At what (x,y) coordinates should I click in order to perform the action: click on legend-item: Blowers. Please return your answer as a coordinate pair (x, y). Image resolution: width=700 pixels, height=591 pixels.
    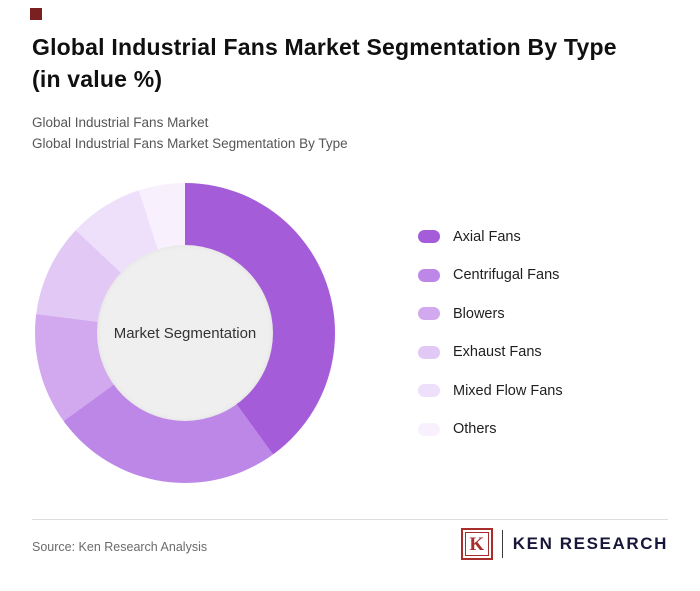
    Looking at the image, I should click on (490, 313).